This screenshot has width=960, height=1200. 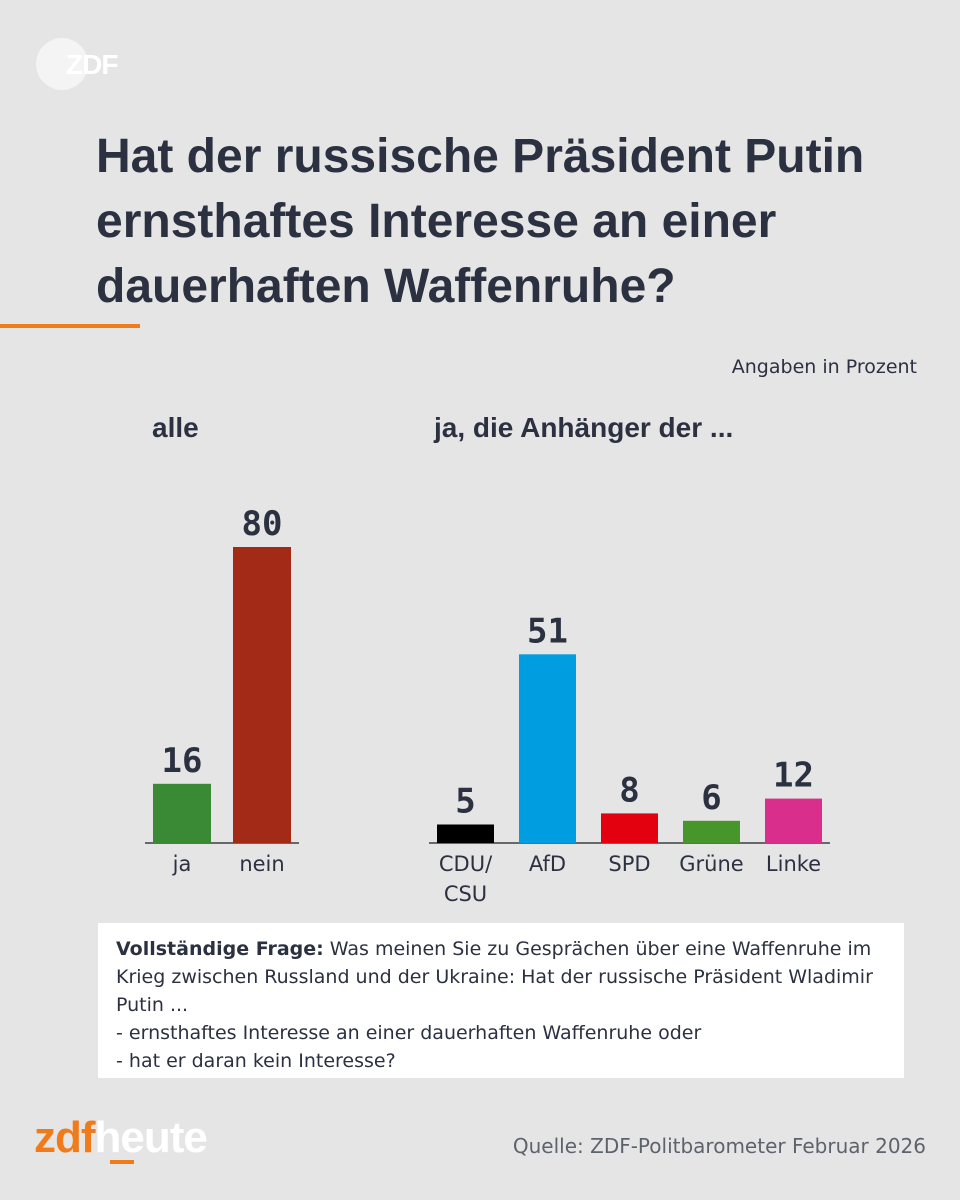 What do you see at coordinates (824, 367) in the screenshot?
I see `unit-note: Angaben in Prozent` at bounding box center [824, 367].